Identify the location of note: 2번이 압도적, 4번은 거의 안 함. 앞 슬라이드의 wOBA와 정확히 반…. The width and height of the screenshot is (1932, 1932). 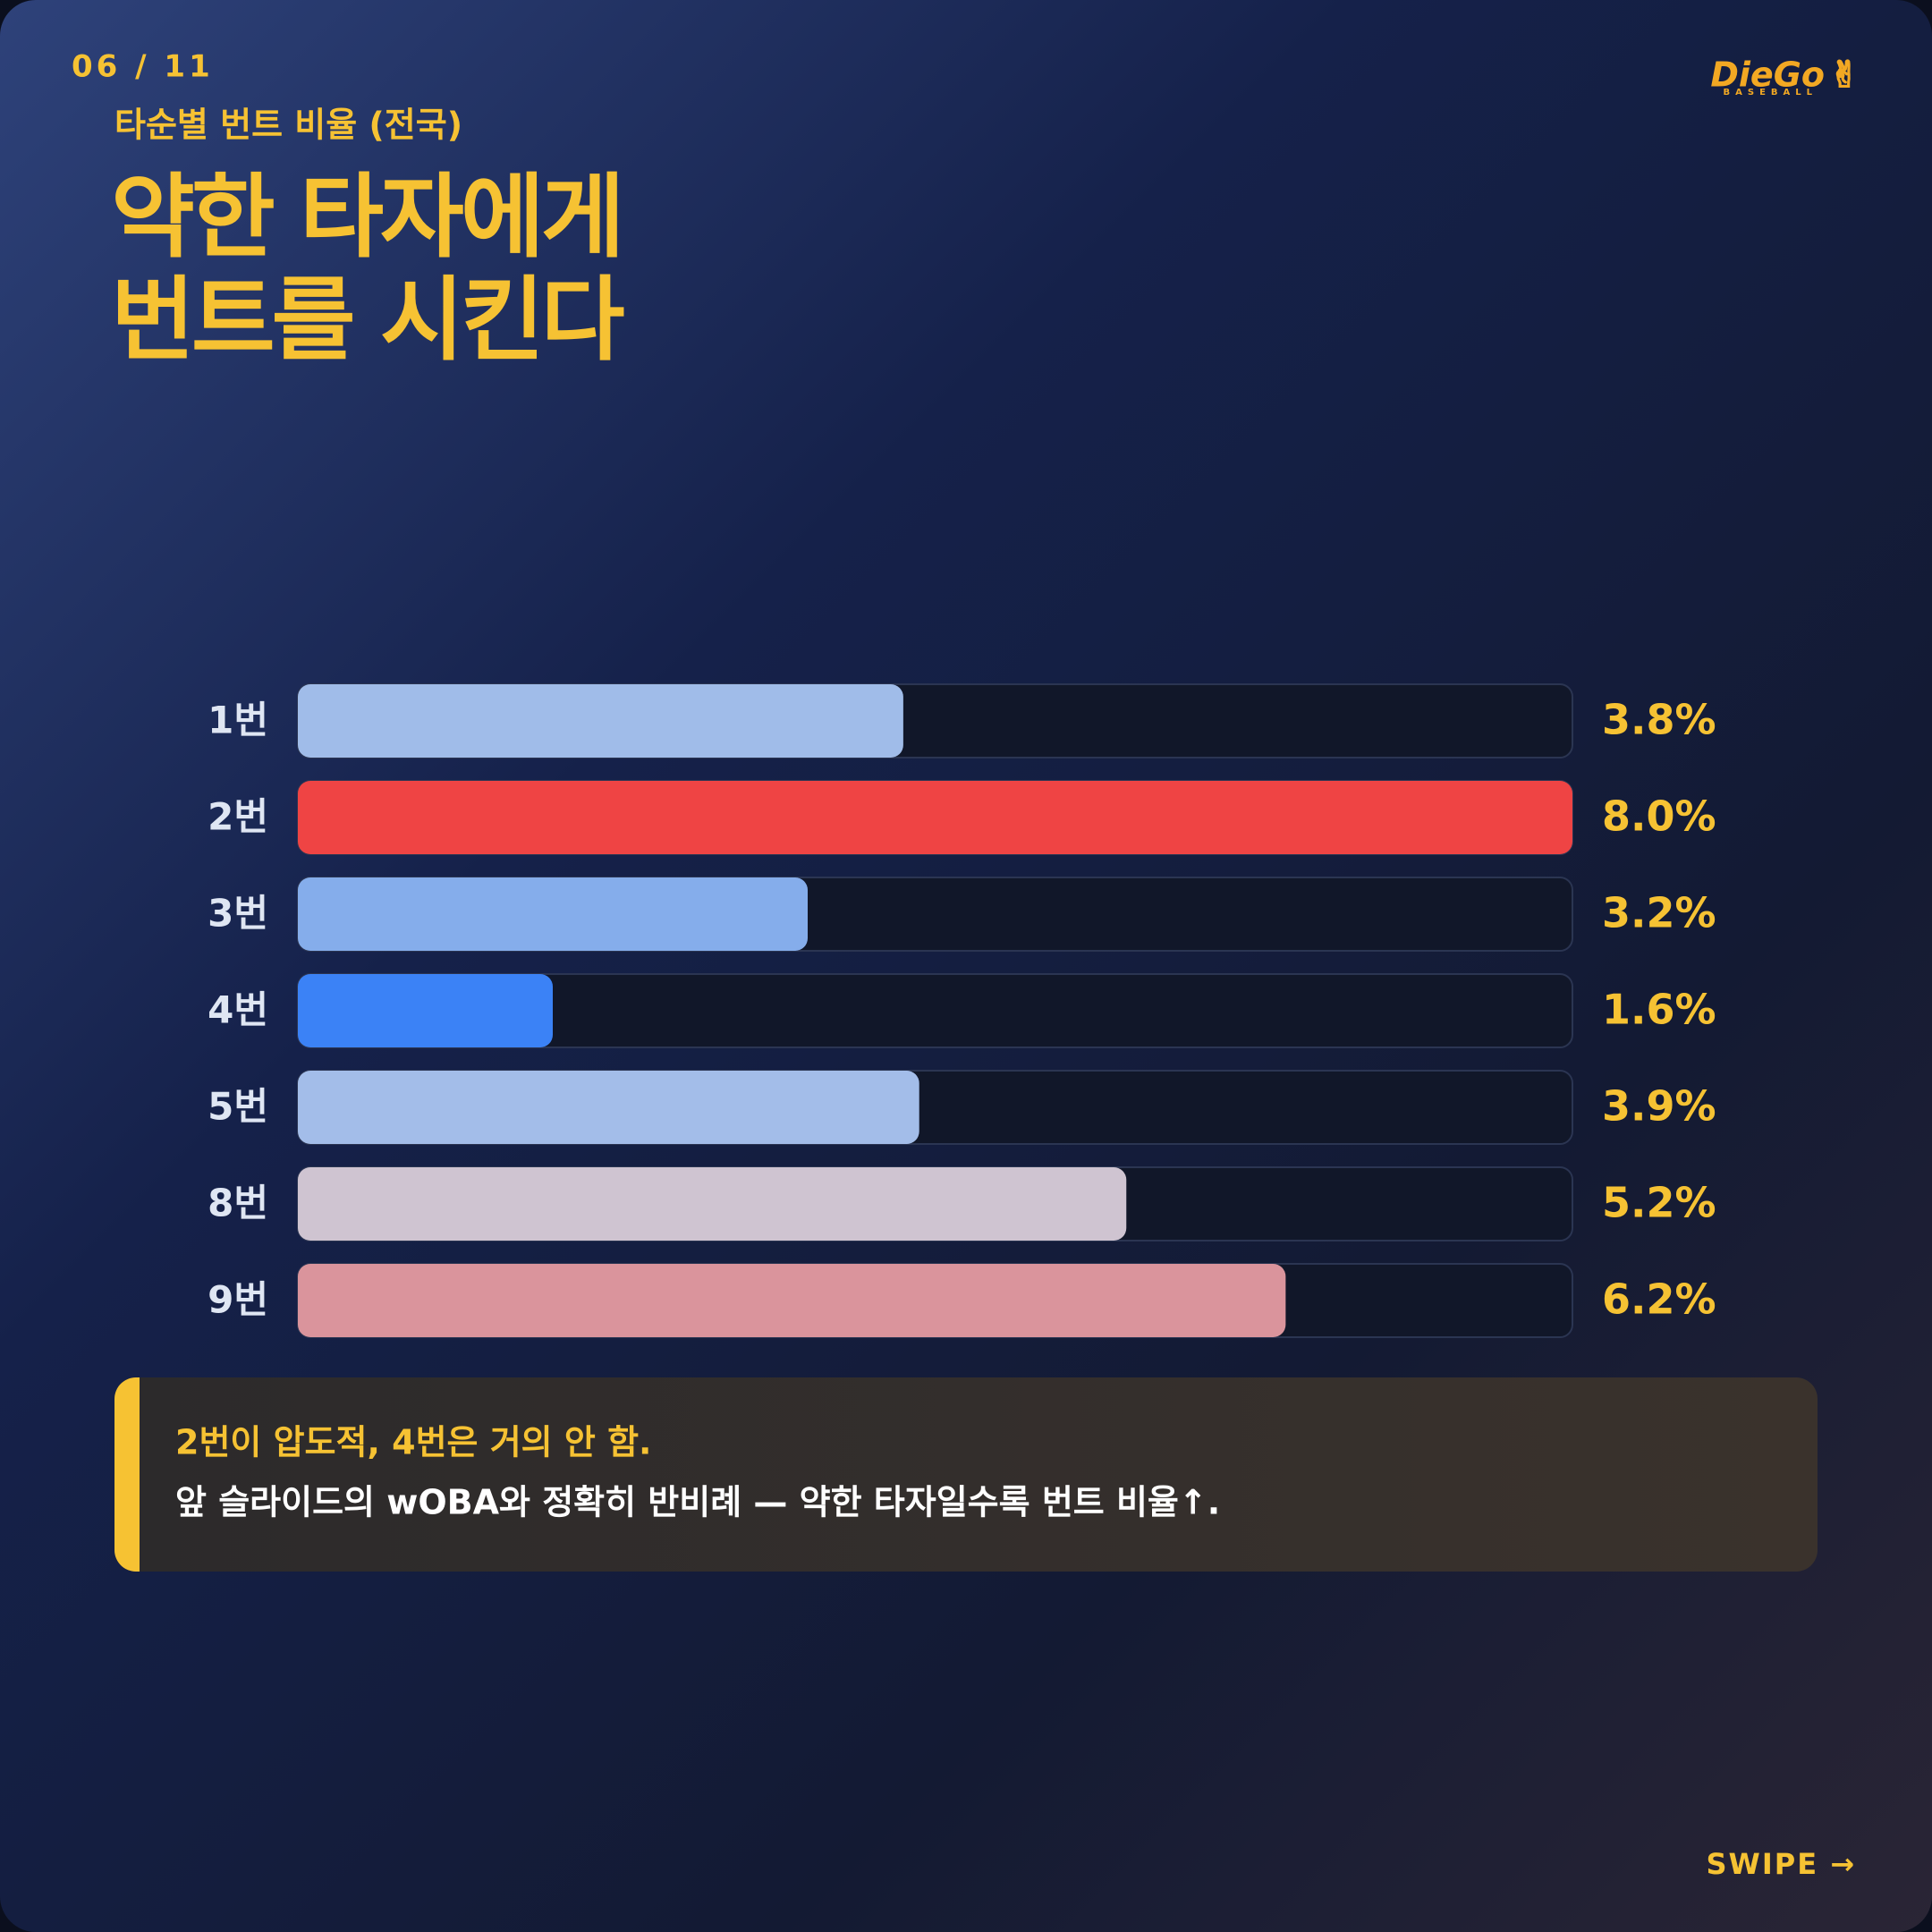
(966, 1474).